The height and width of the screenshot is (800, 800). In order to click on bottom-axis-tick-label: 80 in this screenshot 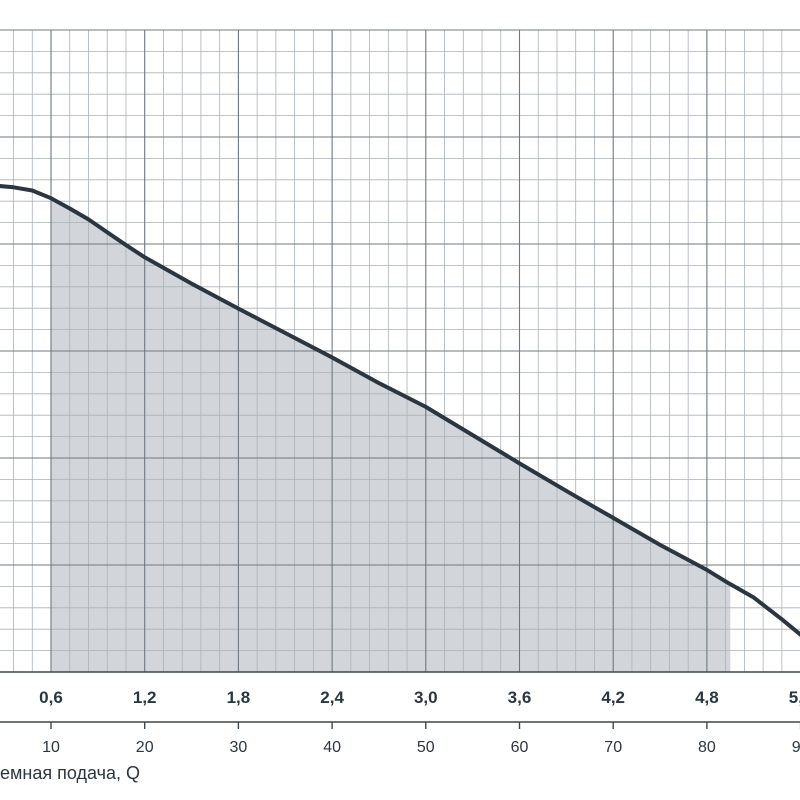, I will do `click(707, 747)`.